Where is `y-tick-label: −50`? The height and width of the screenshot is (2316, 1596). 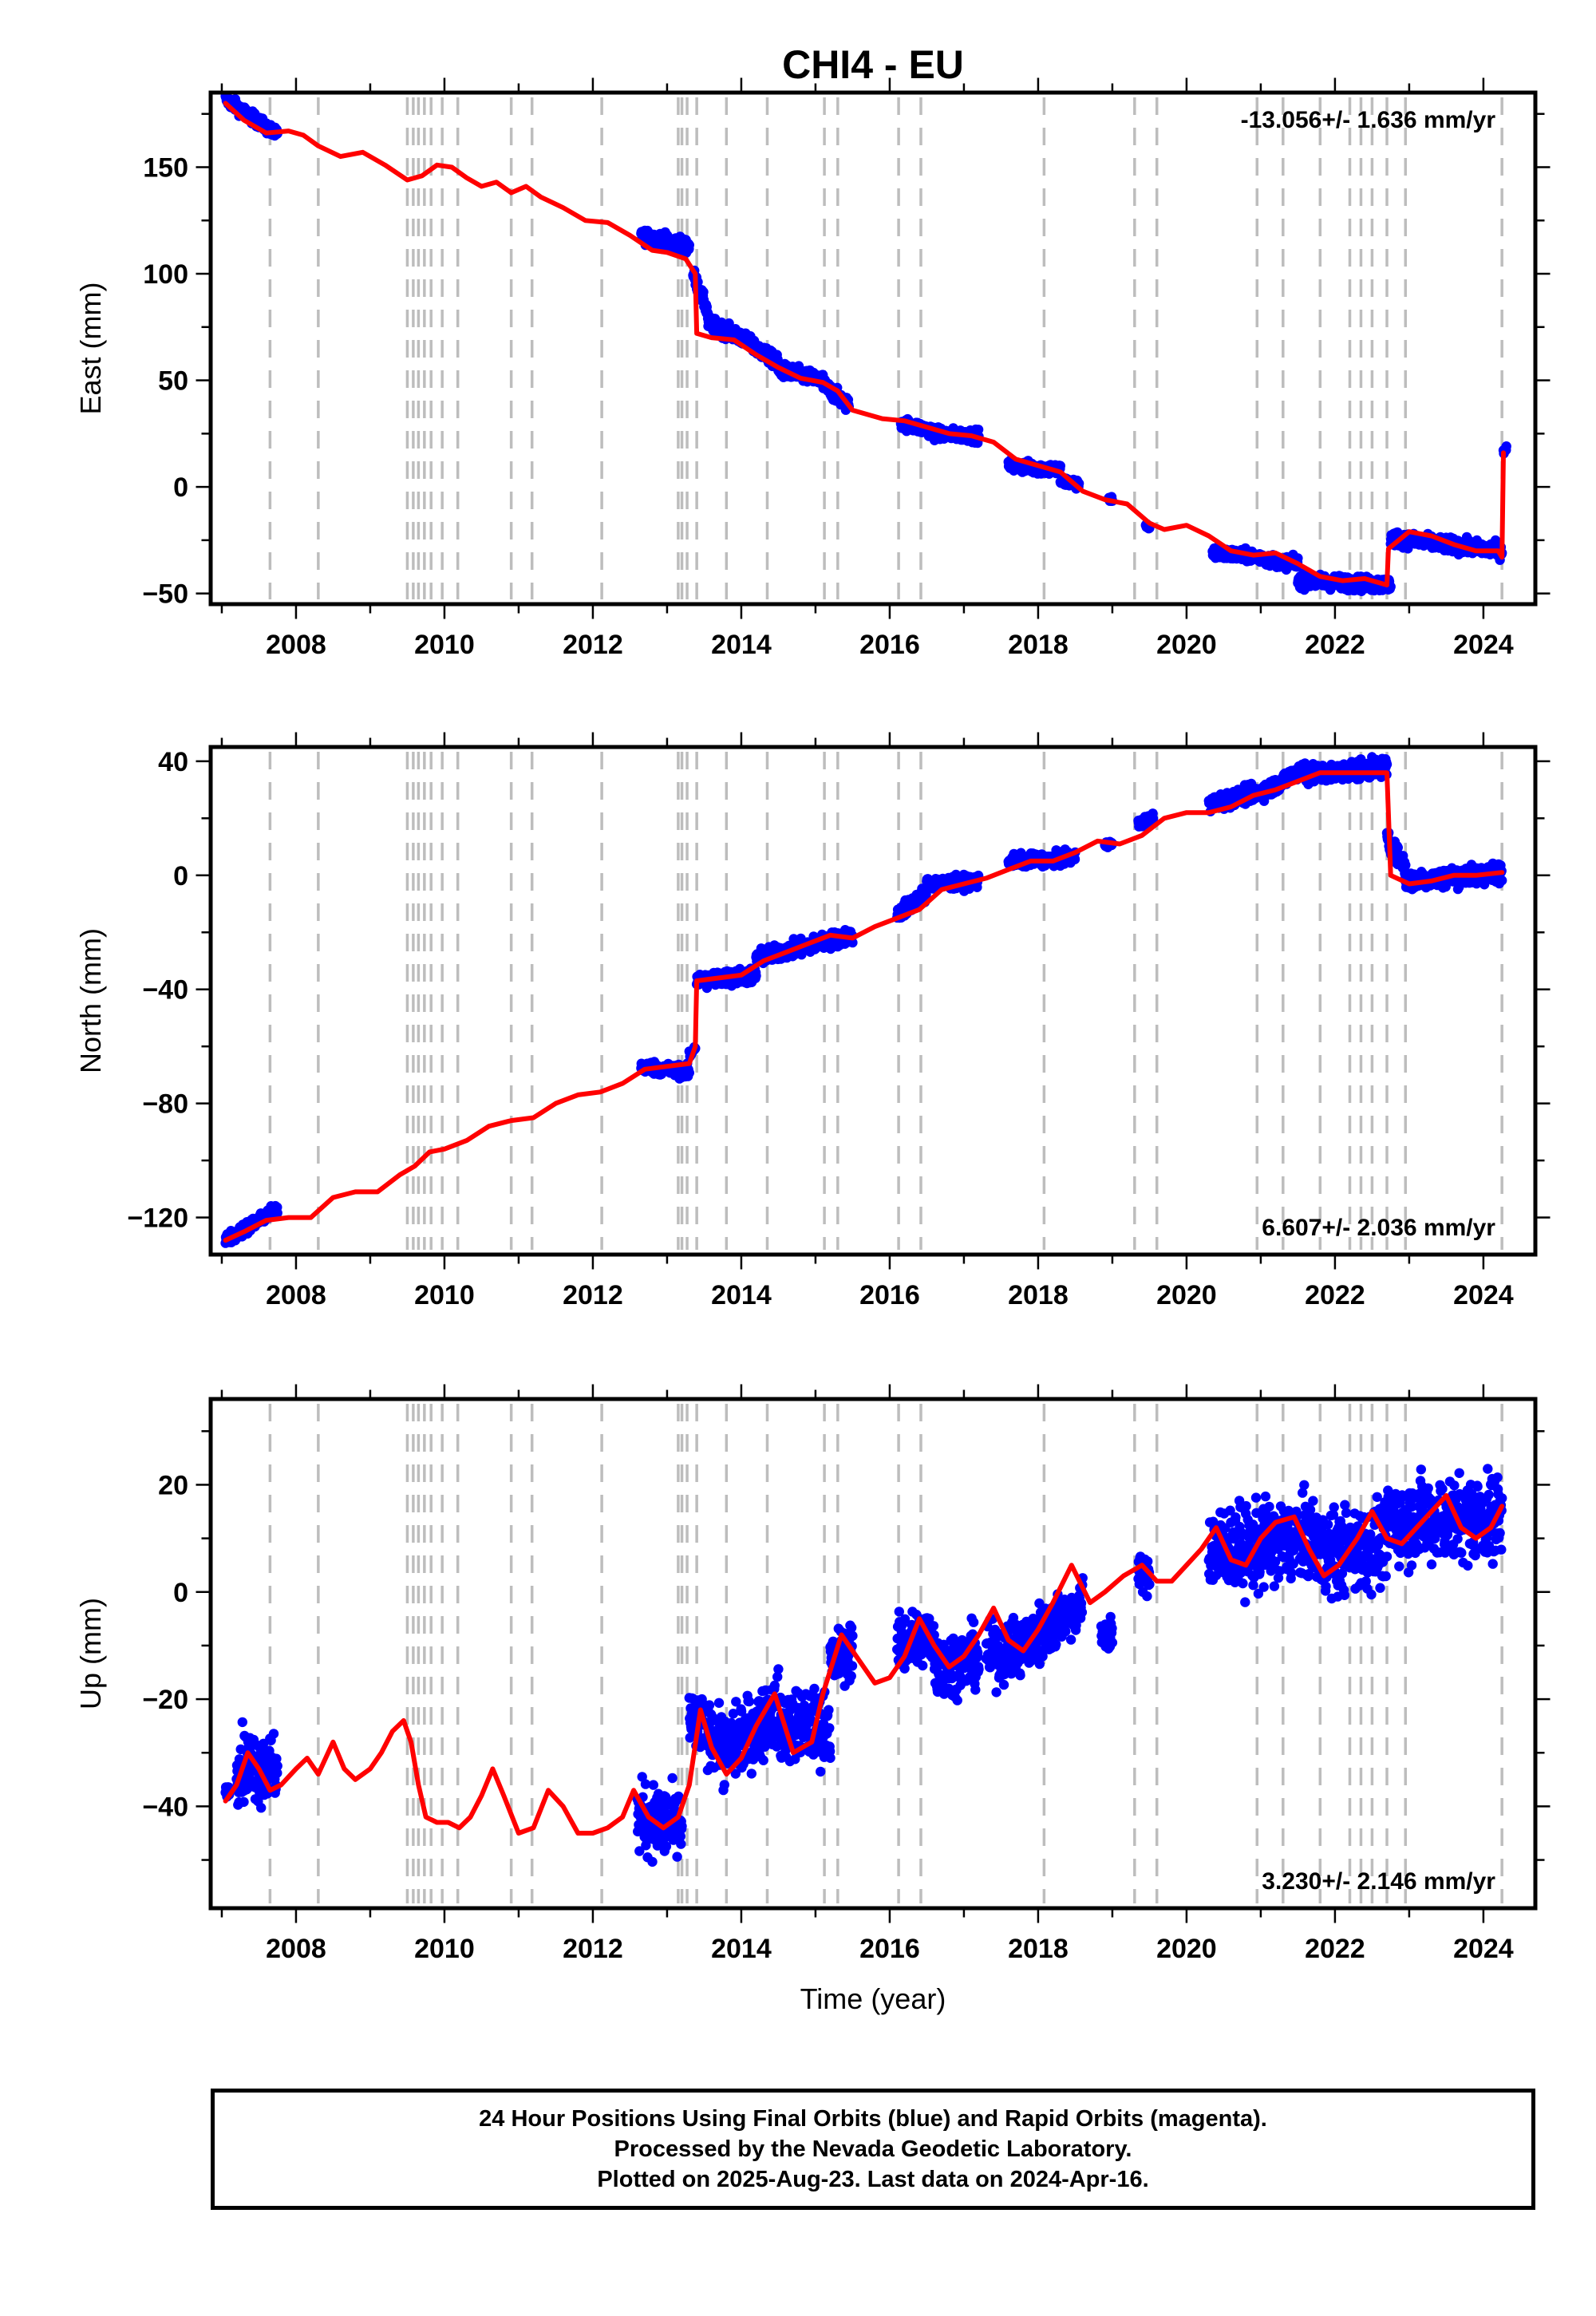 y-tick-label: −50 is located at coordinates (165, 594).